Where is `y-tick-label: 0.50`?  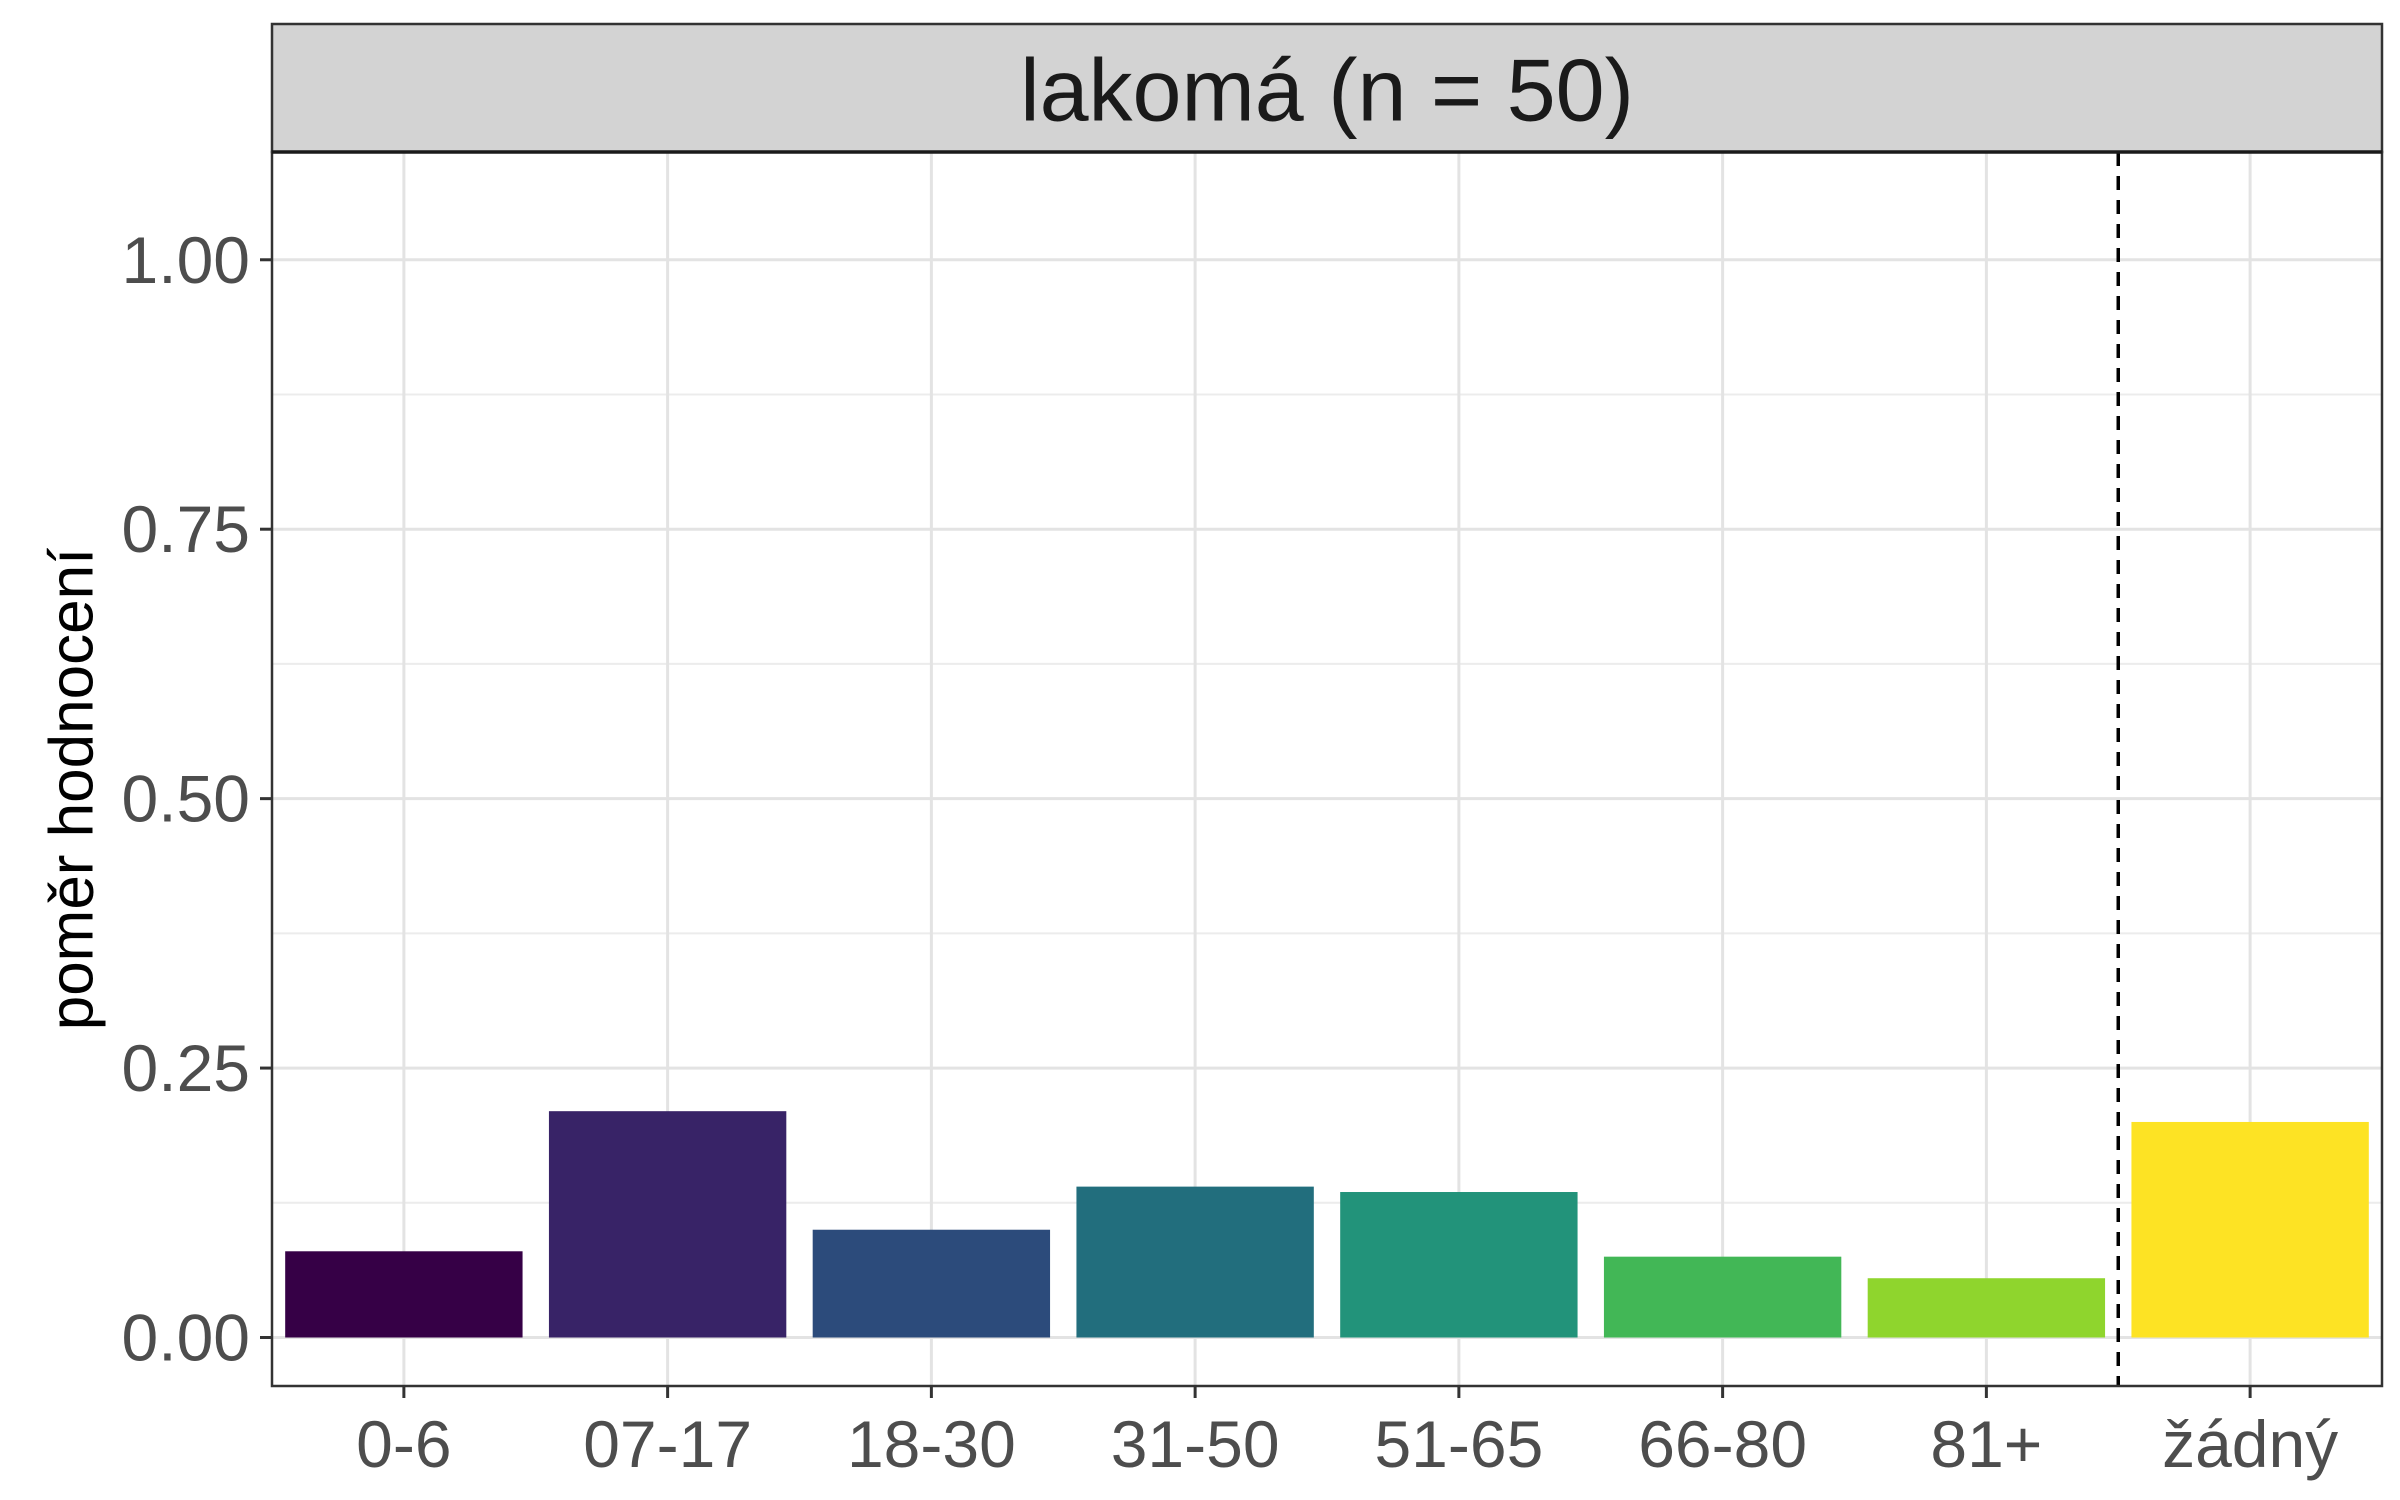 y-tick-label: 0.50 is located at coordinates (186, 799).